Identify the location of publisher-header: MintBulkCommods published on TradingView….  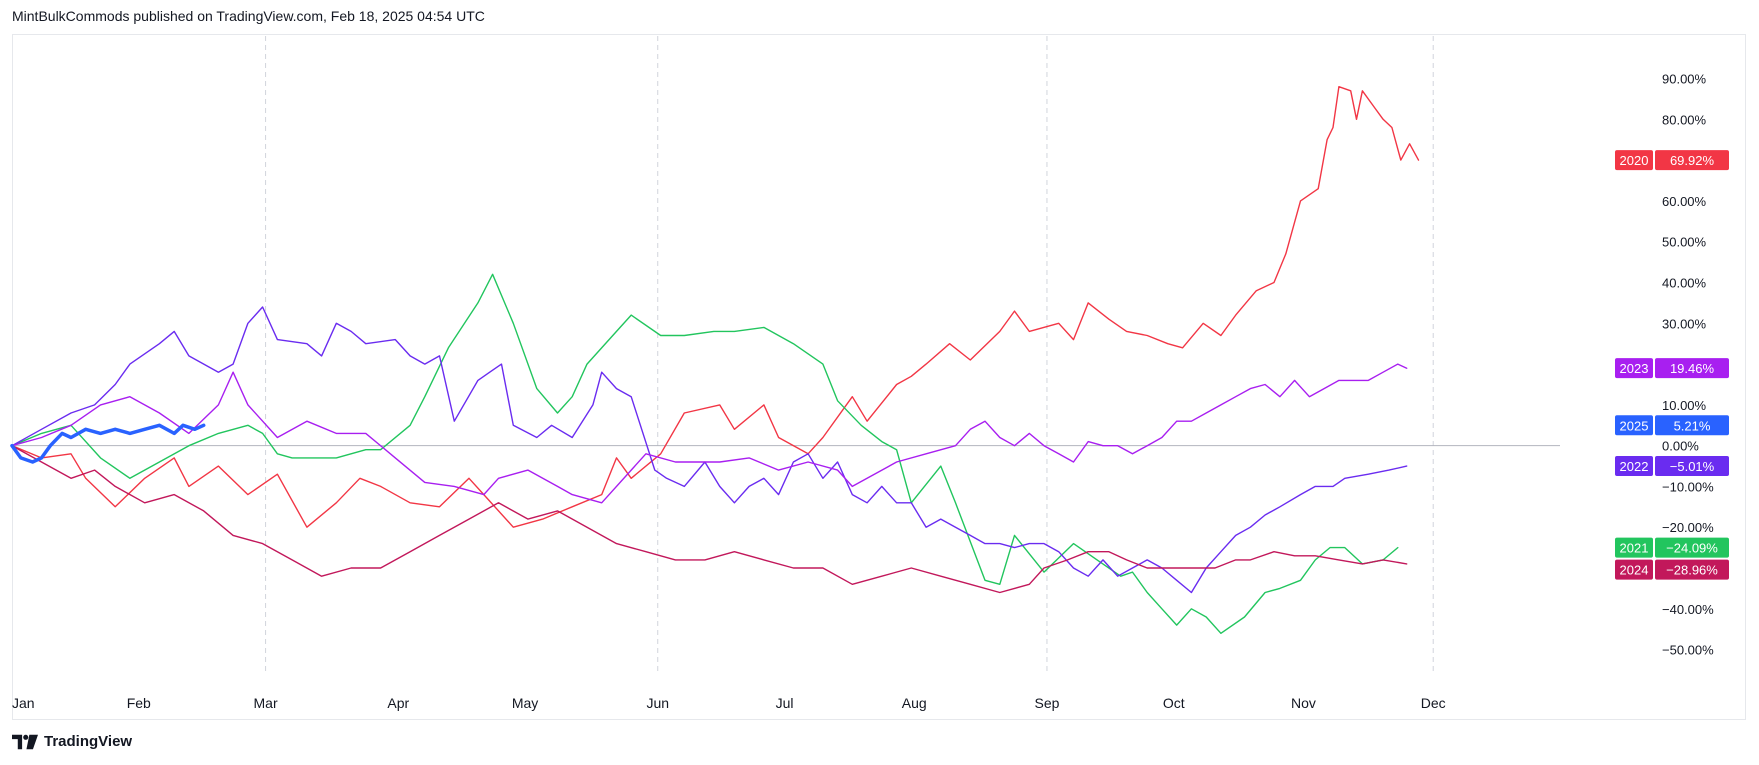
(248, 16).